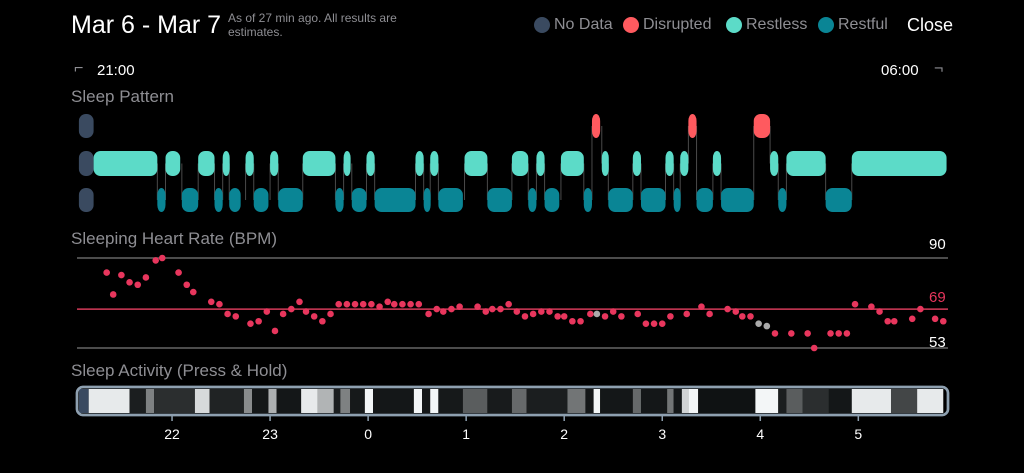 This screenshot has height=473, width=1024. What do you see at coordinates (172, 434) in the screenshot?
I see `hour-tick-label: 22` at bounding box center [172, 434].